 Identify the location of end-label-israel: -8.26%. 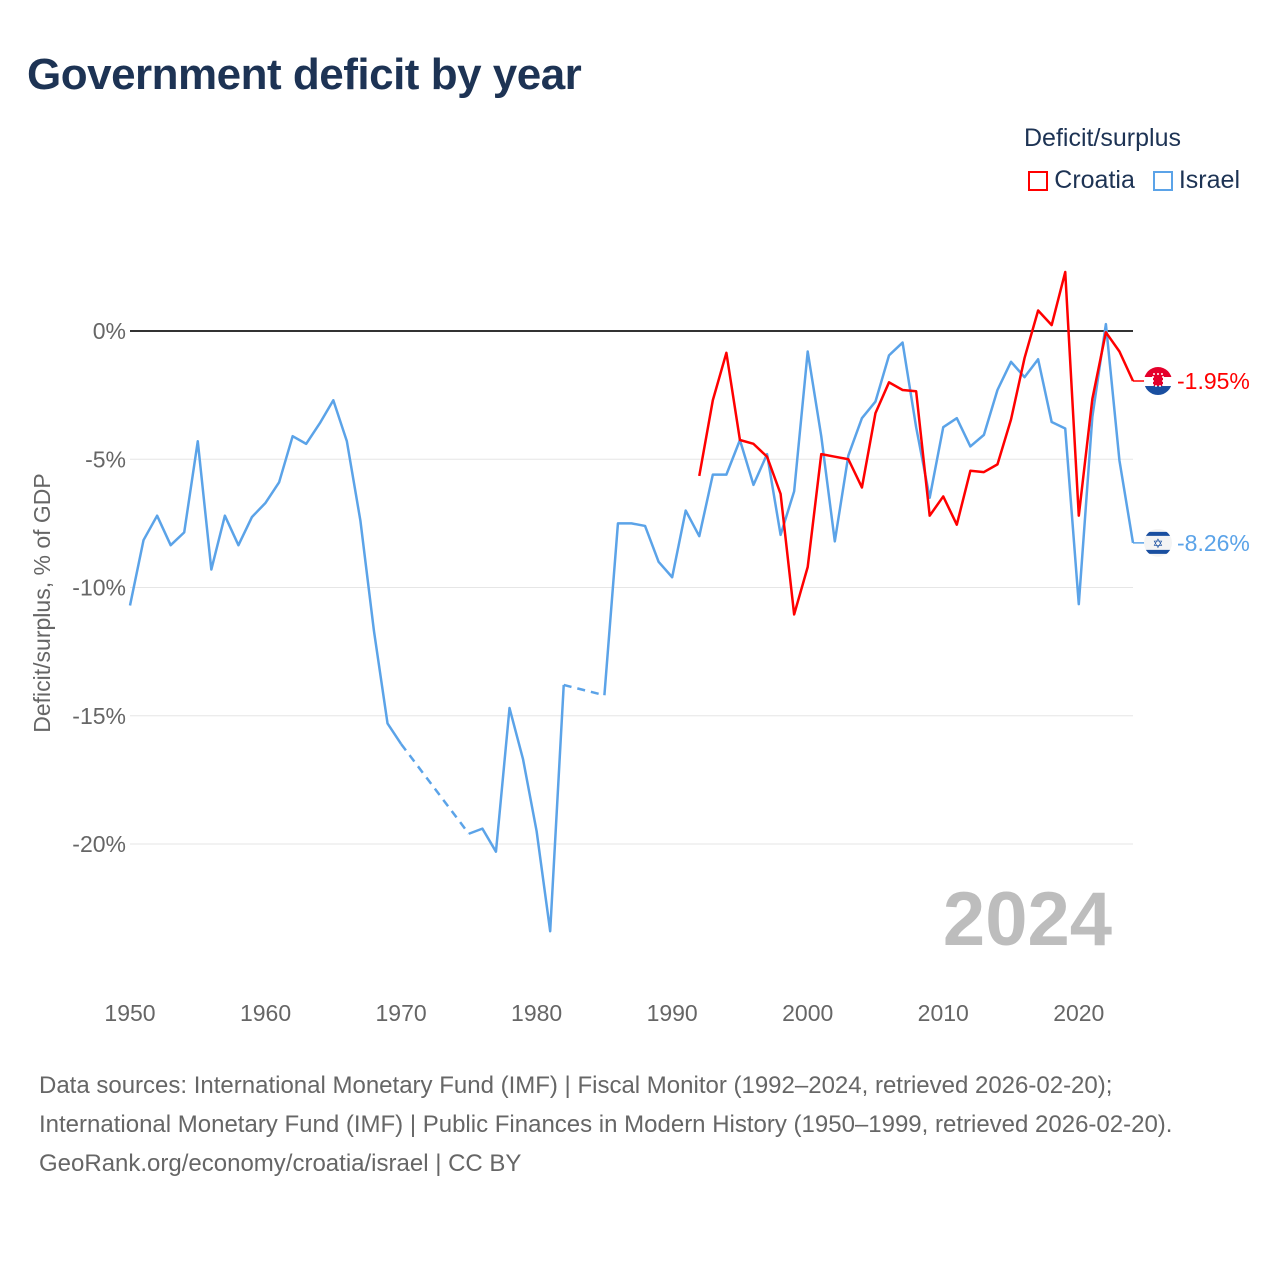
(1213, 543).